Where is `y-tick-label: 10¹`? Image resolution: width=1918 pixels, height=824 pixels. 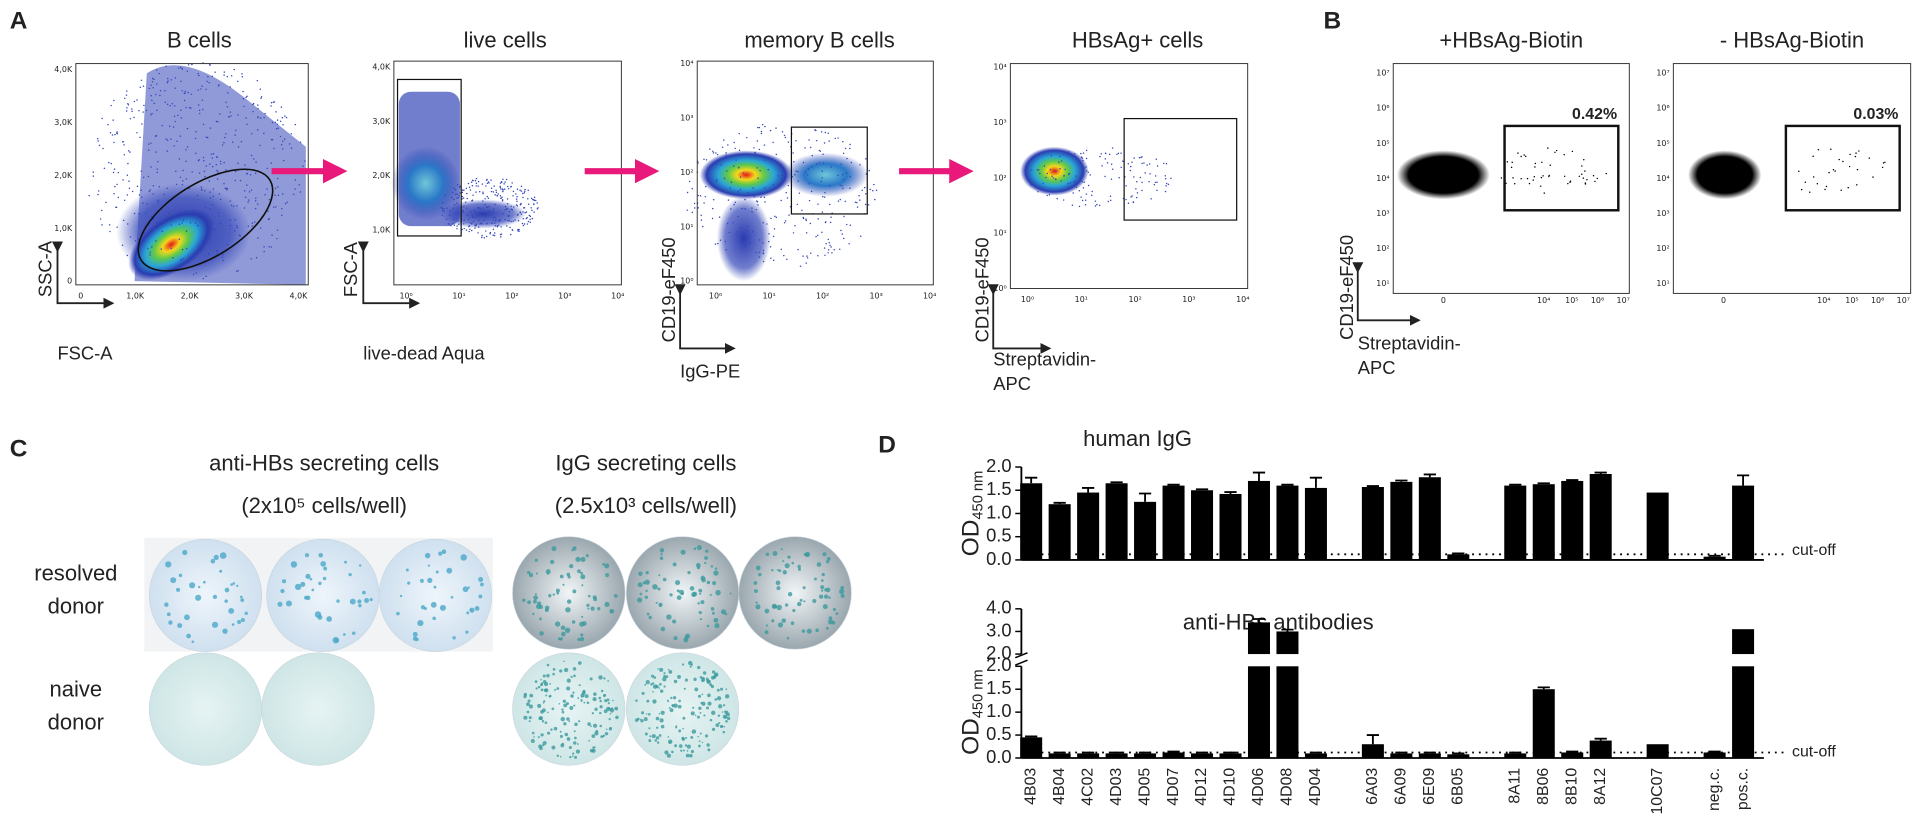 y-tick-label: 10¹ is located at coordinates (686, 226).